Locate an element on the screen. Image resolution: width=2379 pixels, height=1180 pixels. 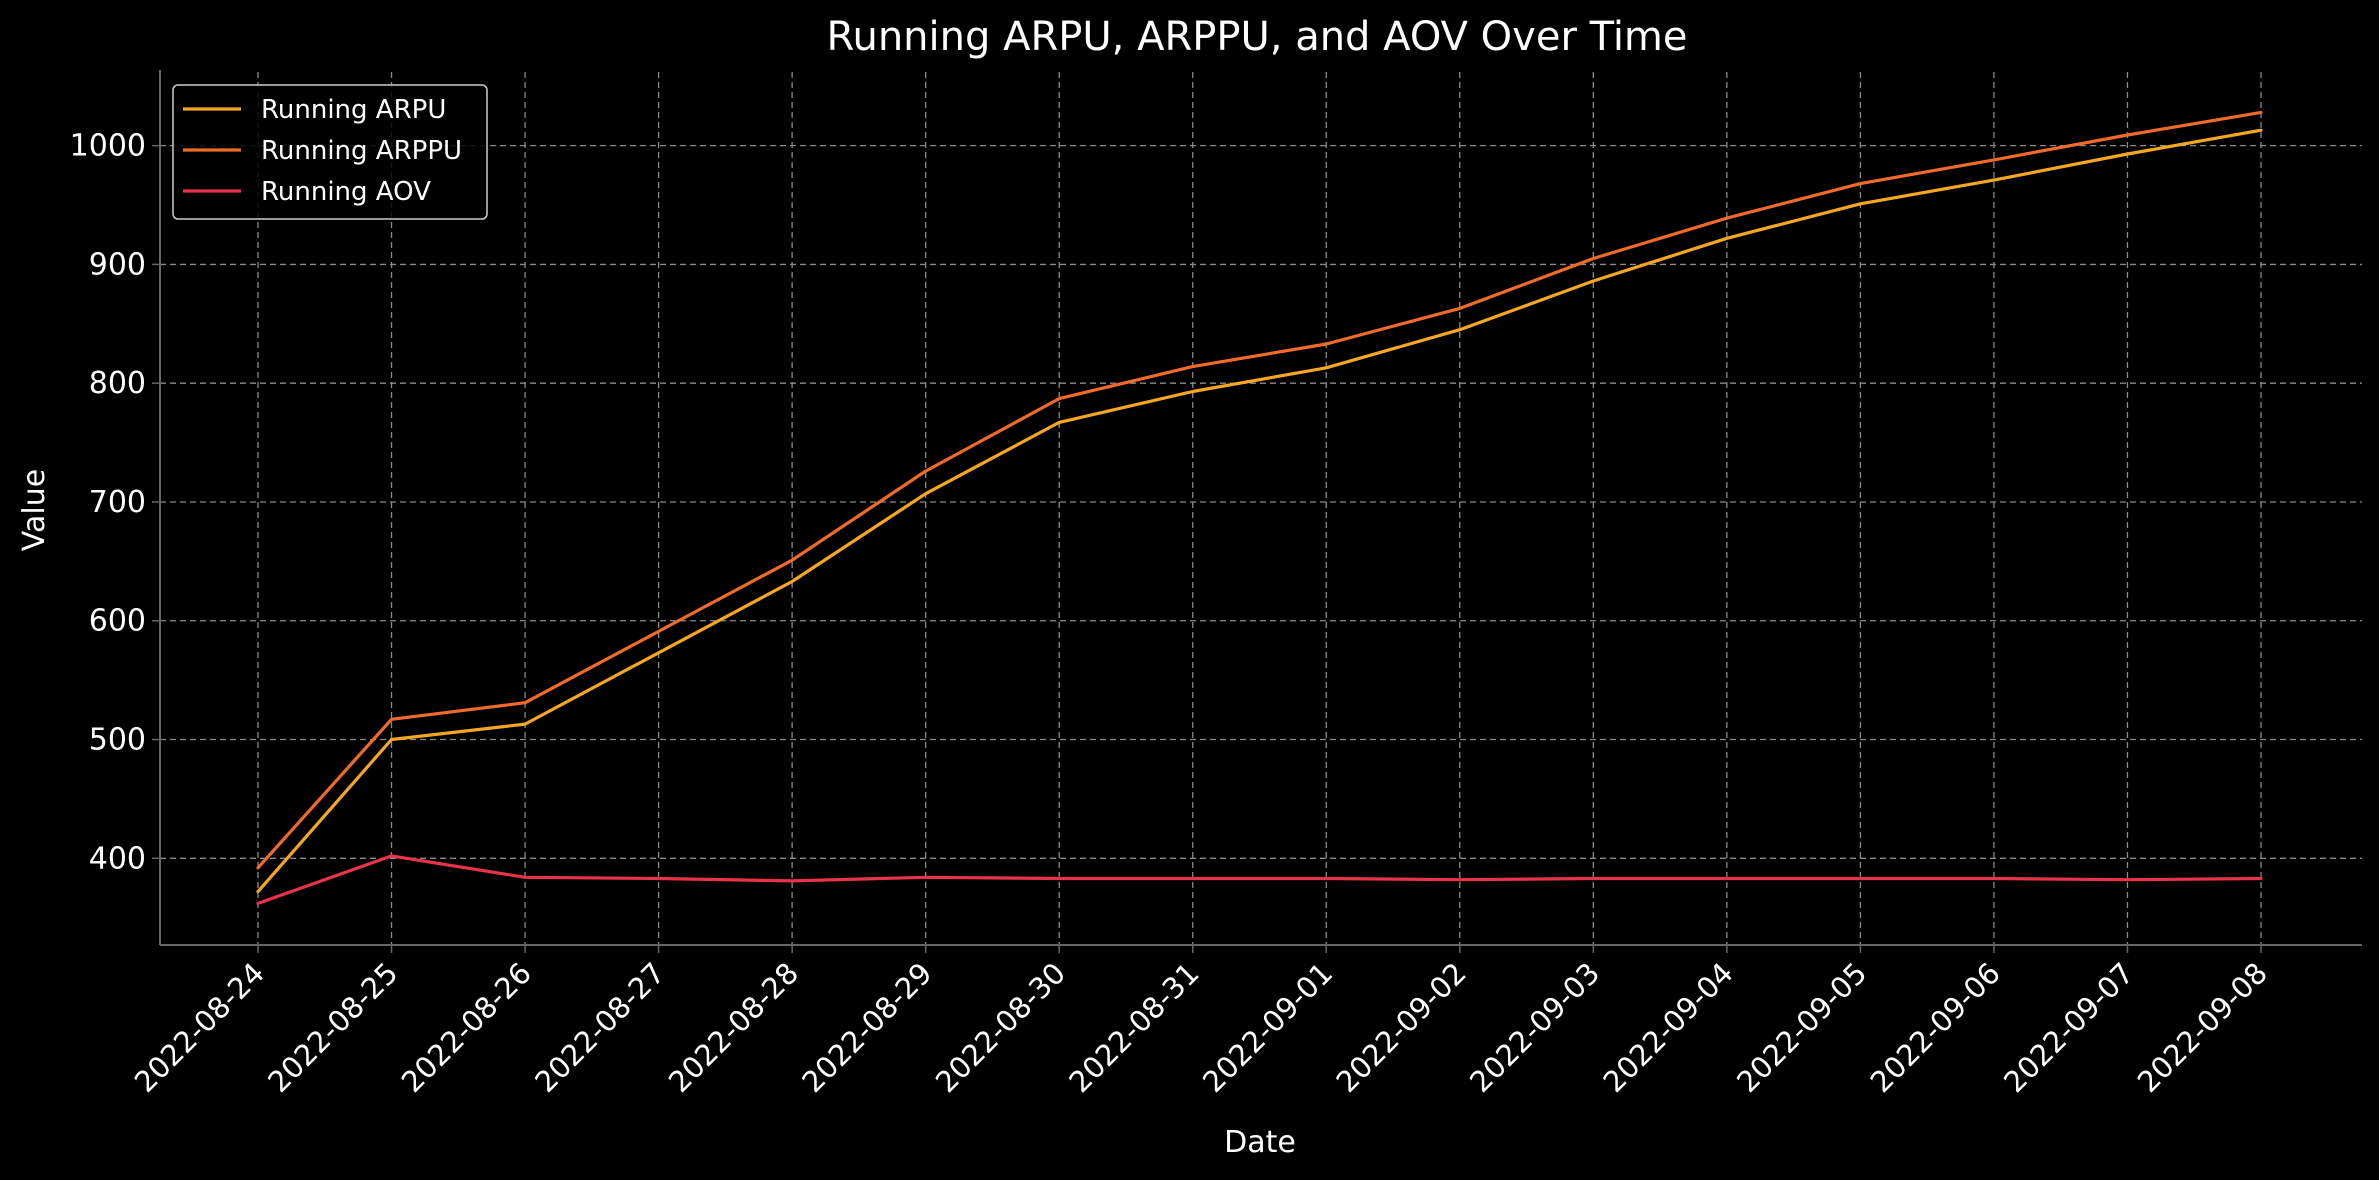
x-axis-label: Date is located at coordinates (1260, 1142).